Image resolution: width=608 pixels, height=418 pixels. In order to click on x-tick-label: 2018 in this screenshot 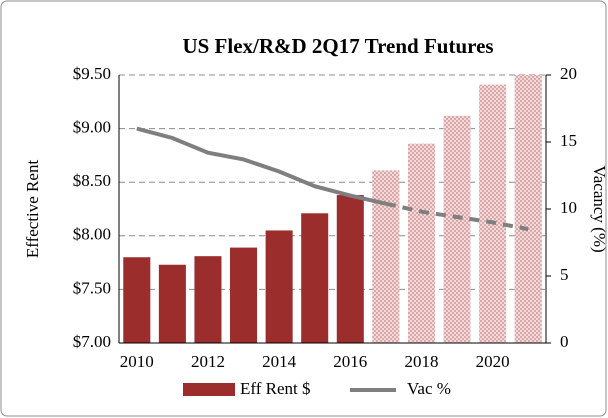, I will do `click(421, 361)`.